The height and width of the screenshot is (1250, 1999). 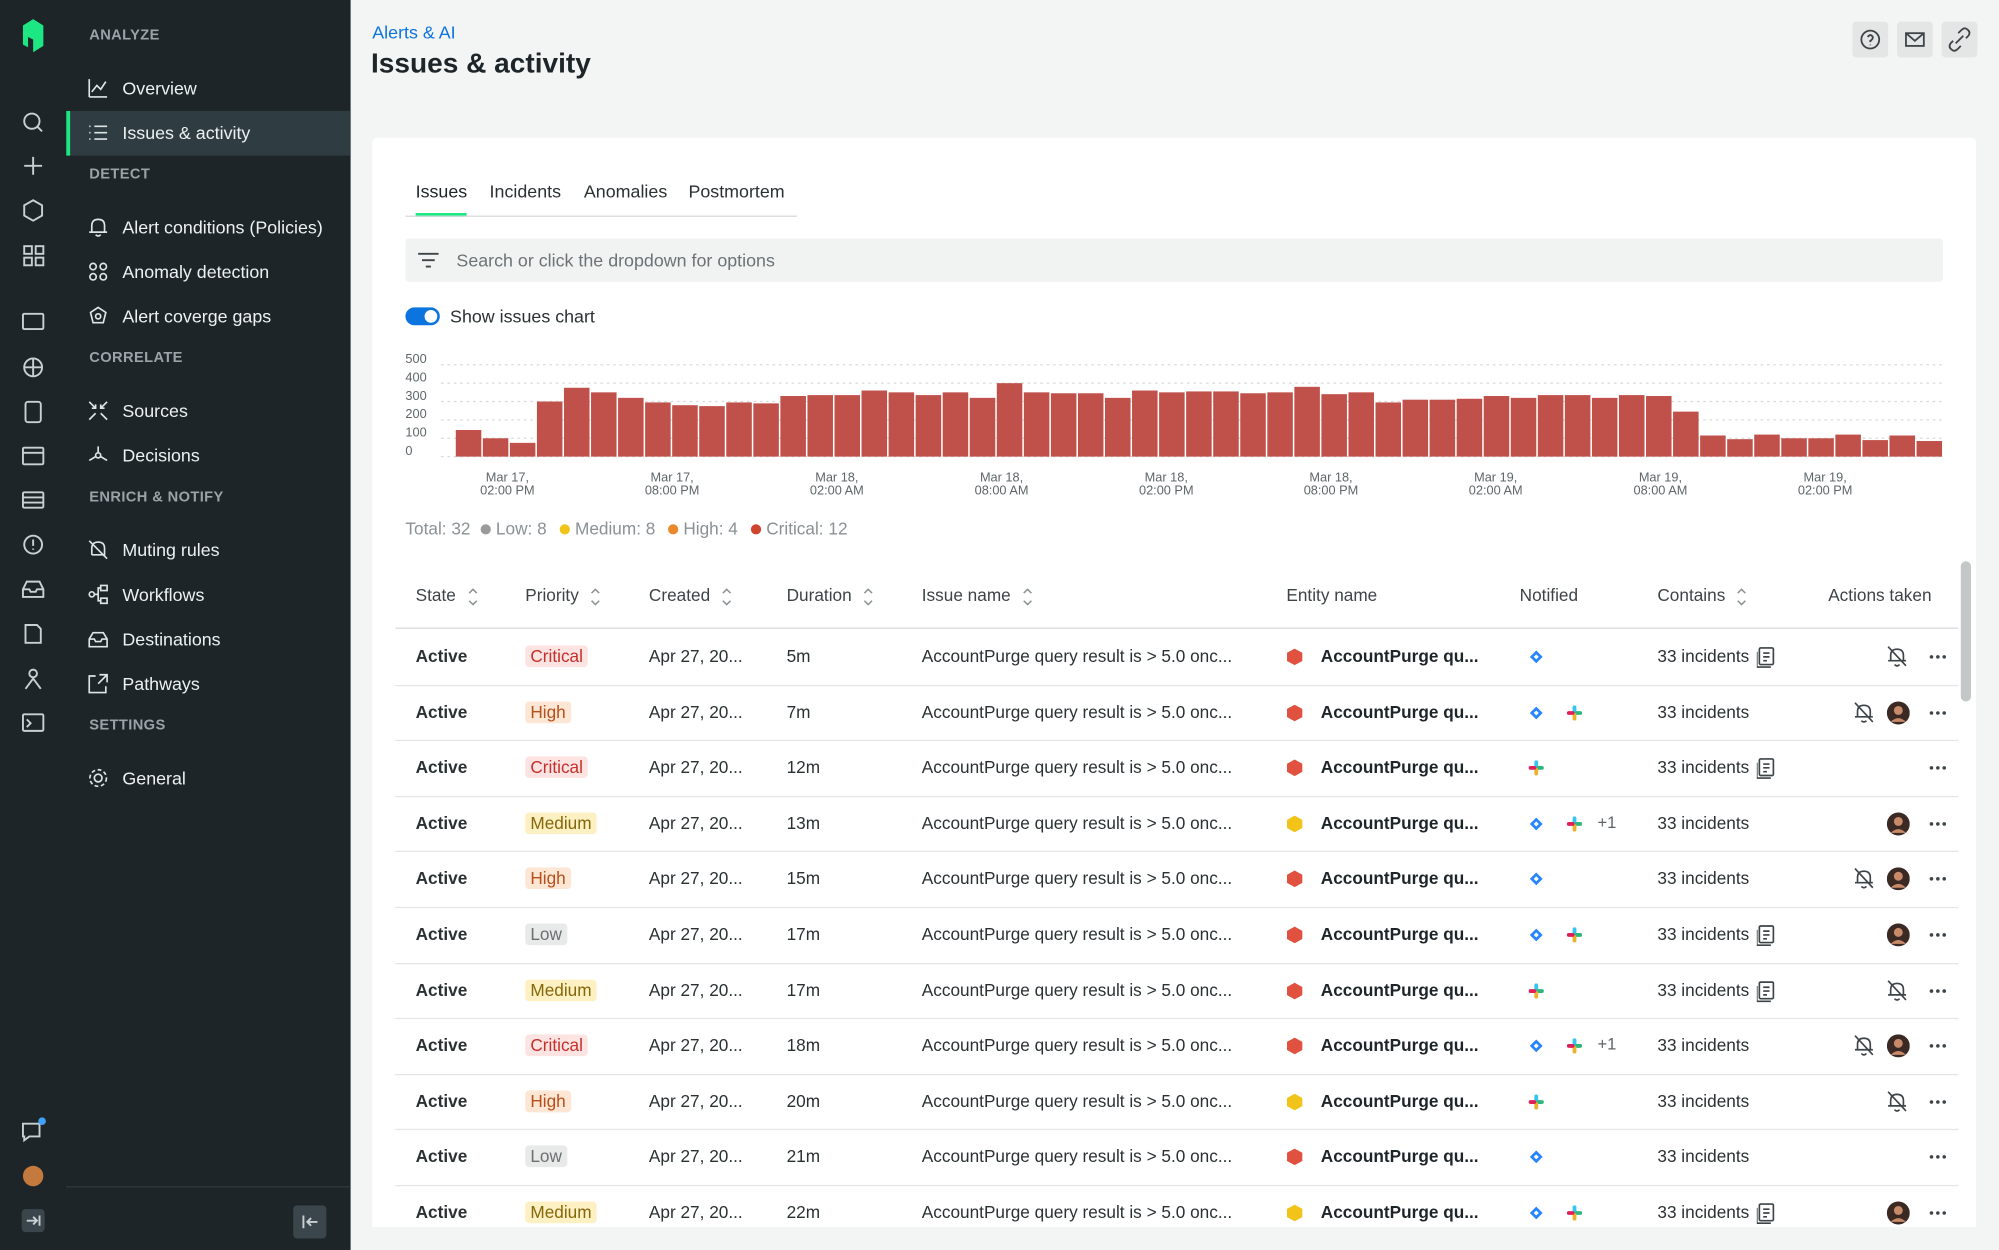 I want to click on toggle, so click(x=423, y=316).